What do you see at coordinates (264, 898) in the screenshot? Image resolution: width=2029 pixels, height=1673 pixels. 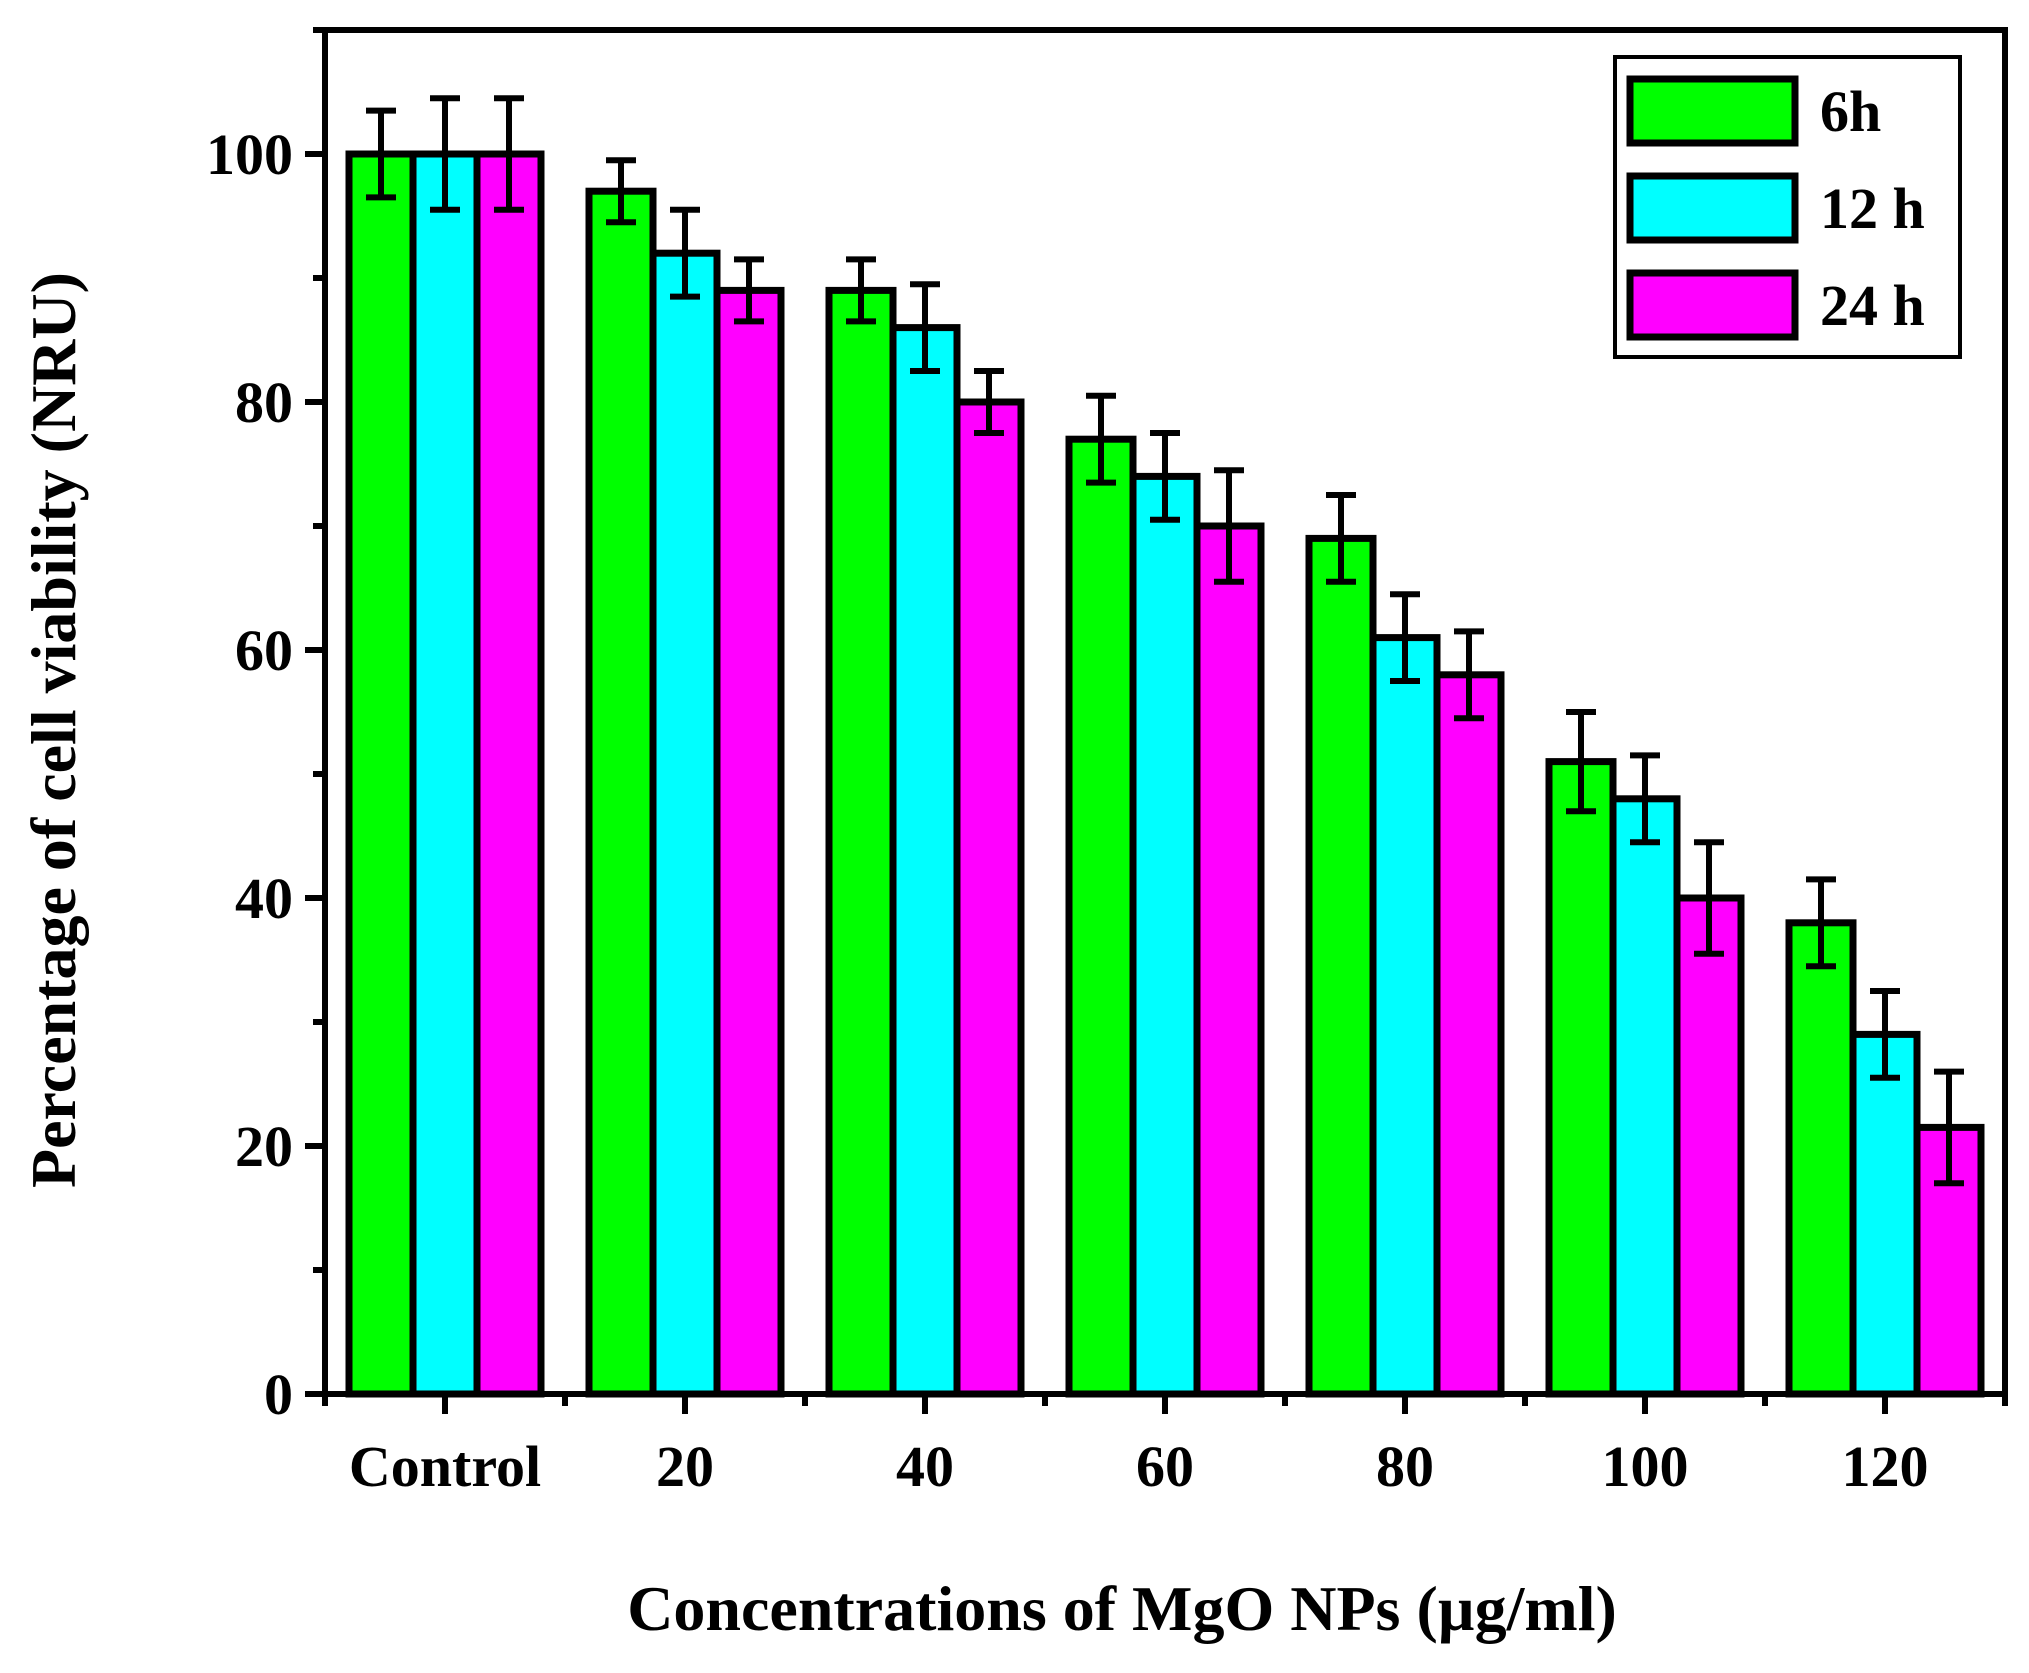 I see `y-tick-label: 40` at bounding box center [264, 898].